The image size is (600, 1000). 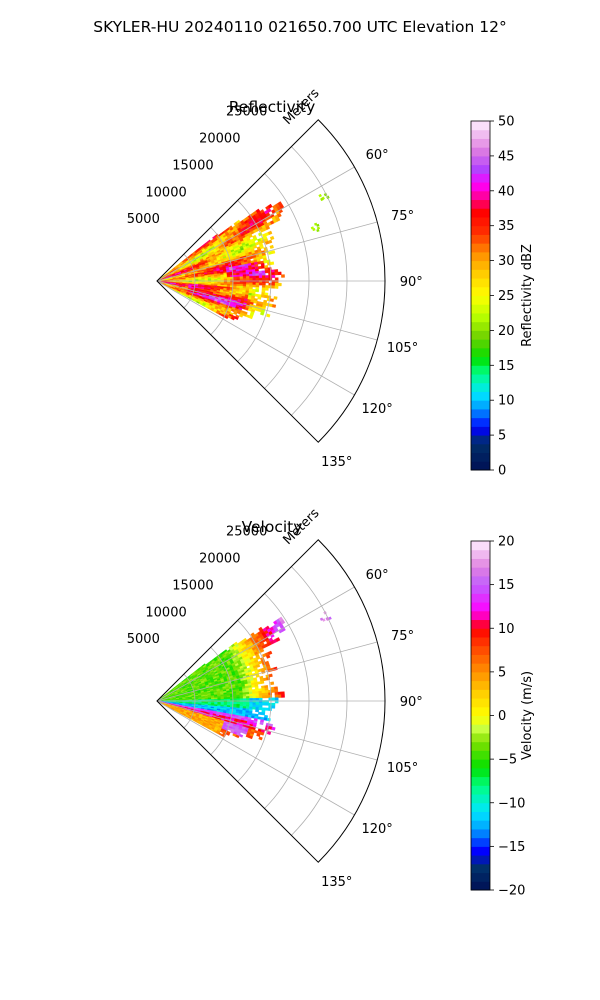 What do you see at coordinates (270, 701) in the screenshot?
I see `polar-grid` at bounding box center [270, 701].